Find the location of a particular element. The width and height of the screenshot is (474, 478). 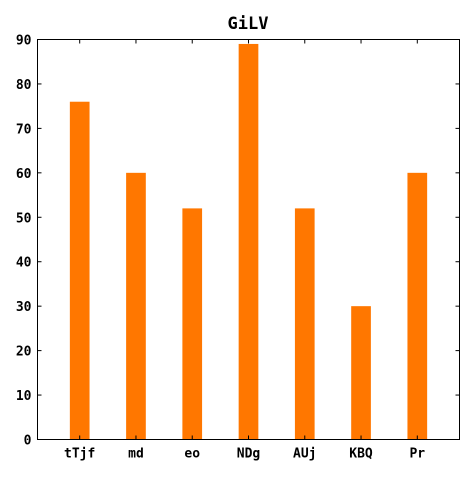

bar-tTjf is located at coordinates (79, 270).